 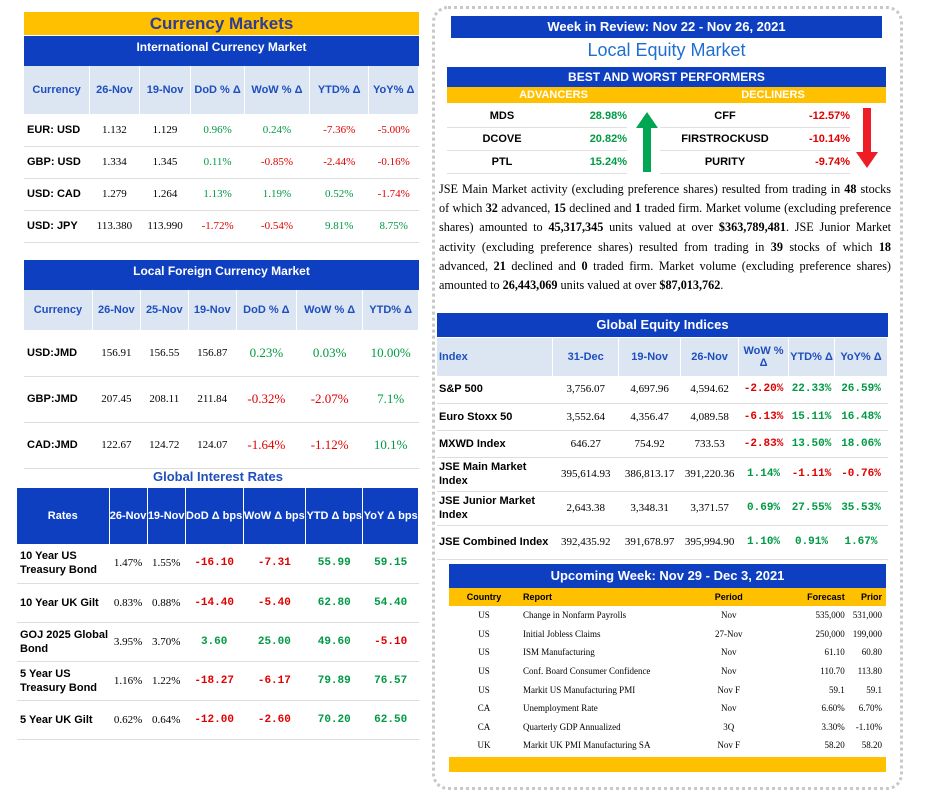 I want to click on upcoming-cell: 6.70%, so click(x=870, y=708).